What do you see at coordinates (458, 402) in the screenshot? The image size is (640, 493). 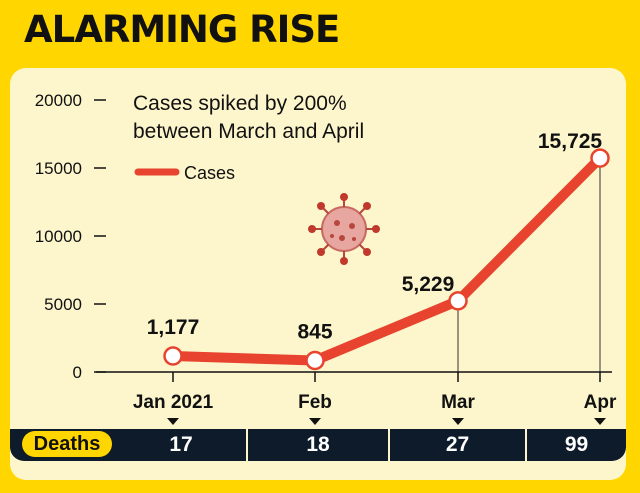 I see `x-tick-label: Mar` at bounding box center [458, 402].